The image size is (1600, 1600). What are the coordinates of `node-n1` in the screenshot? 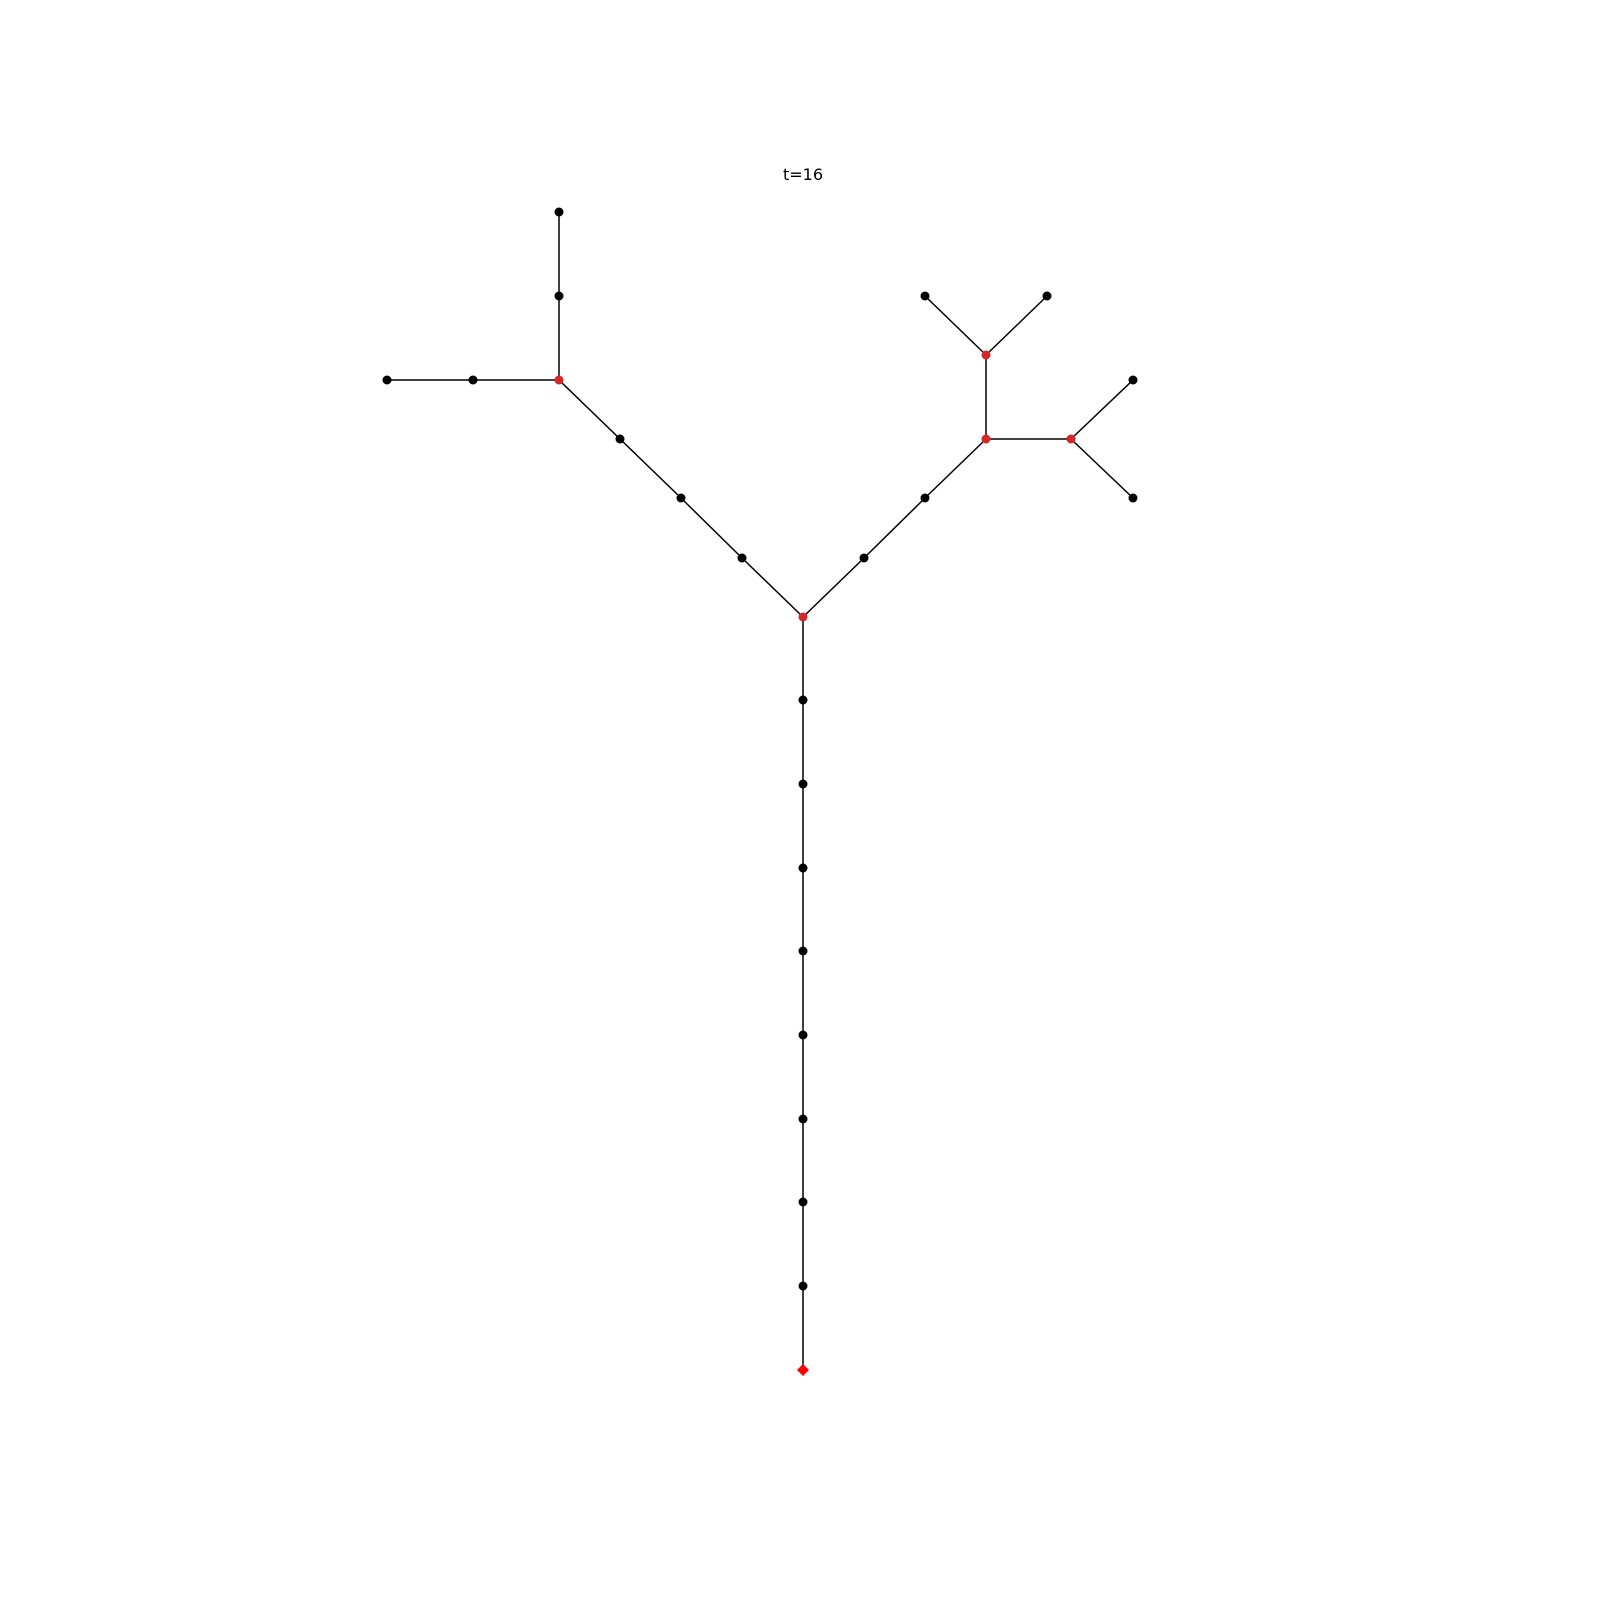 It's located at (803, 1286).